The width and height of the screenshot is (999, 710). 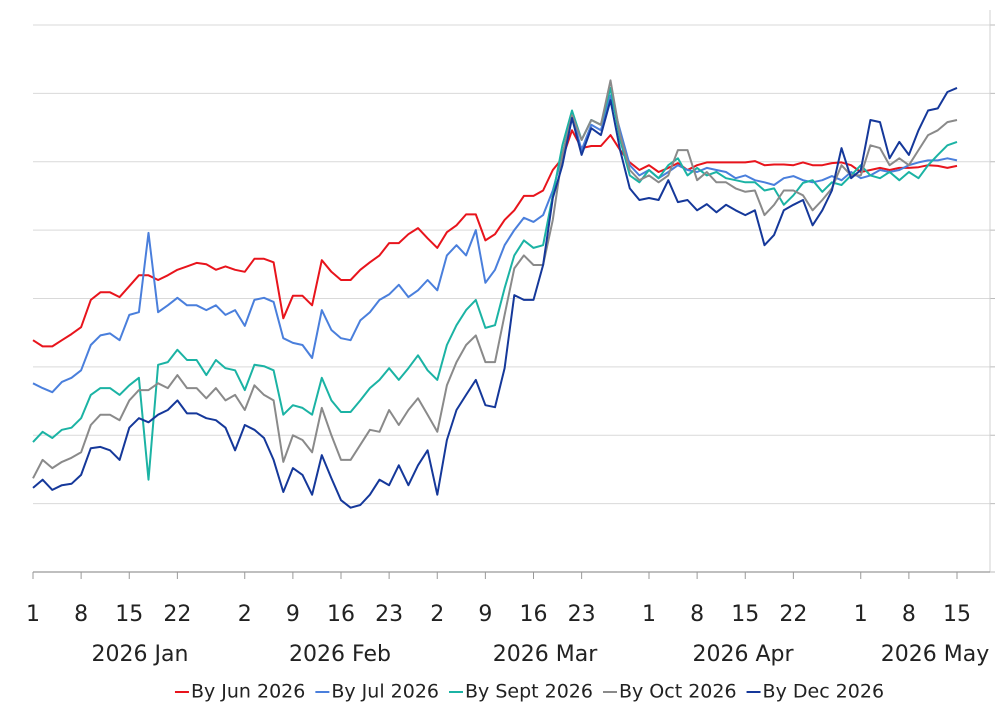 I want to click on legend-item: By Sept 2026, so click(x=521, y=692).